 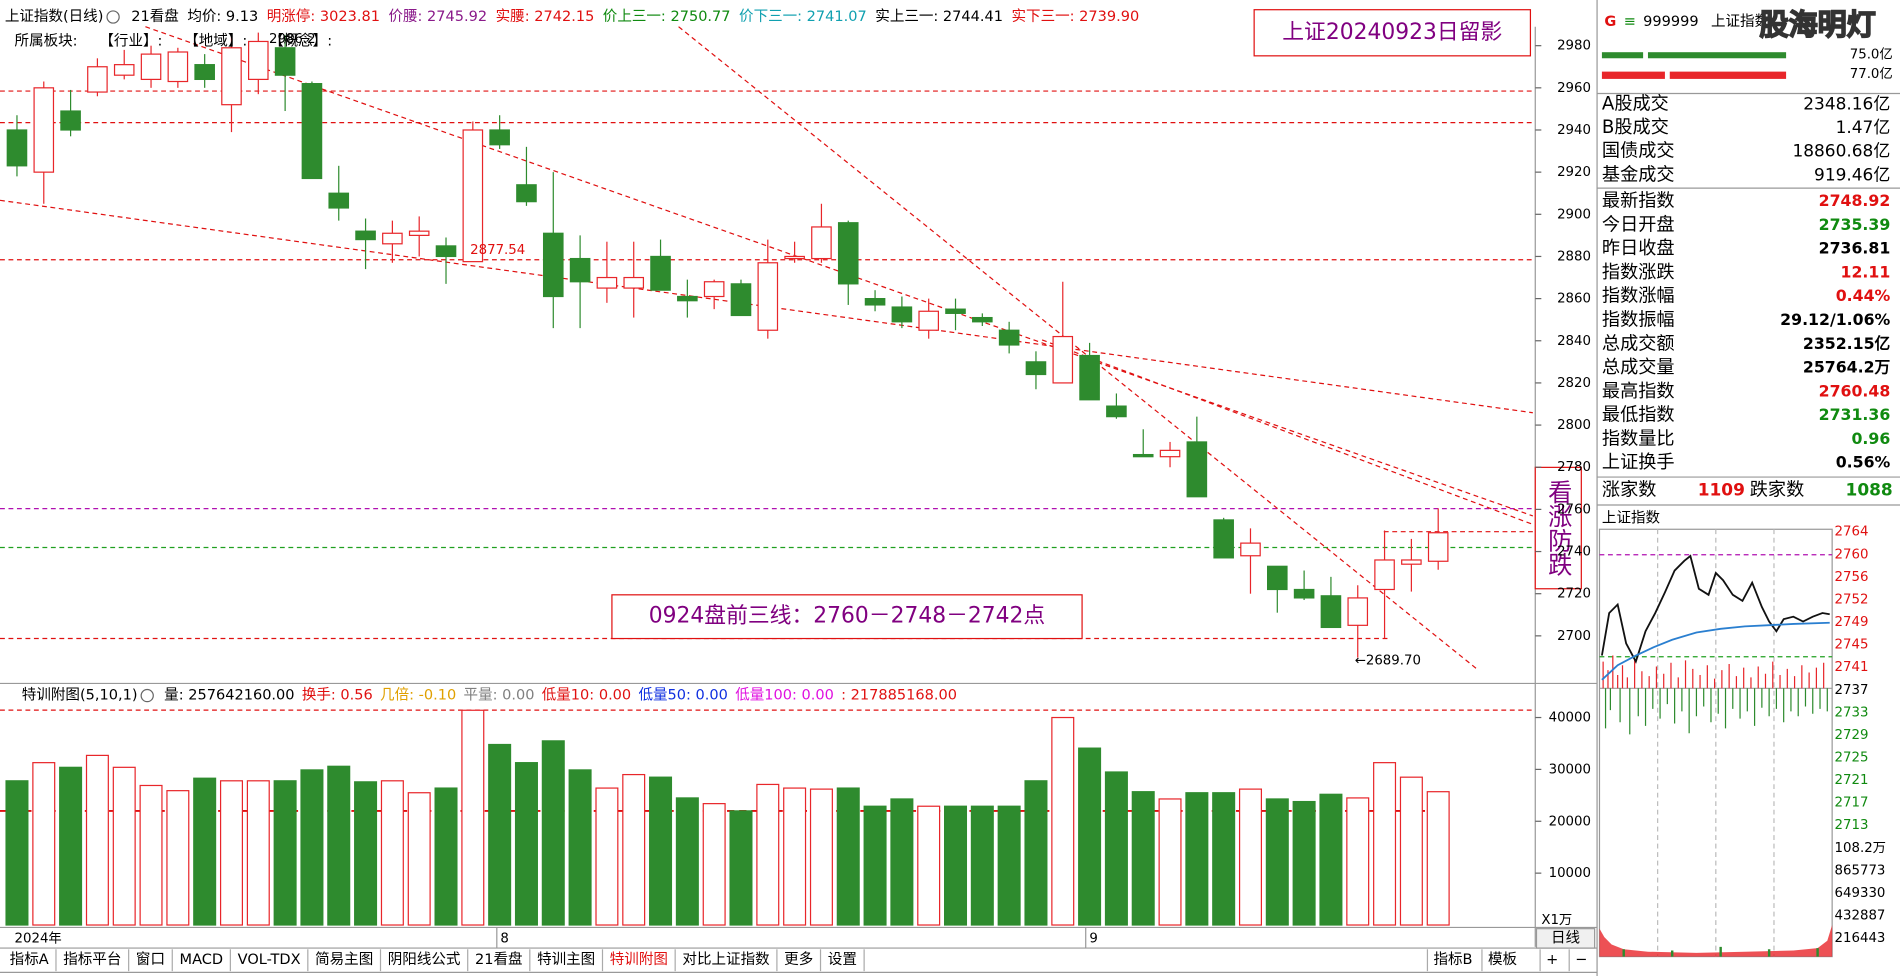 What do you see at coordinates (545, 16) in the screenshot?
I see `header-item: 实腰: 2742.15` at bounding box center [545, 16].